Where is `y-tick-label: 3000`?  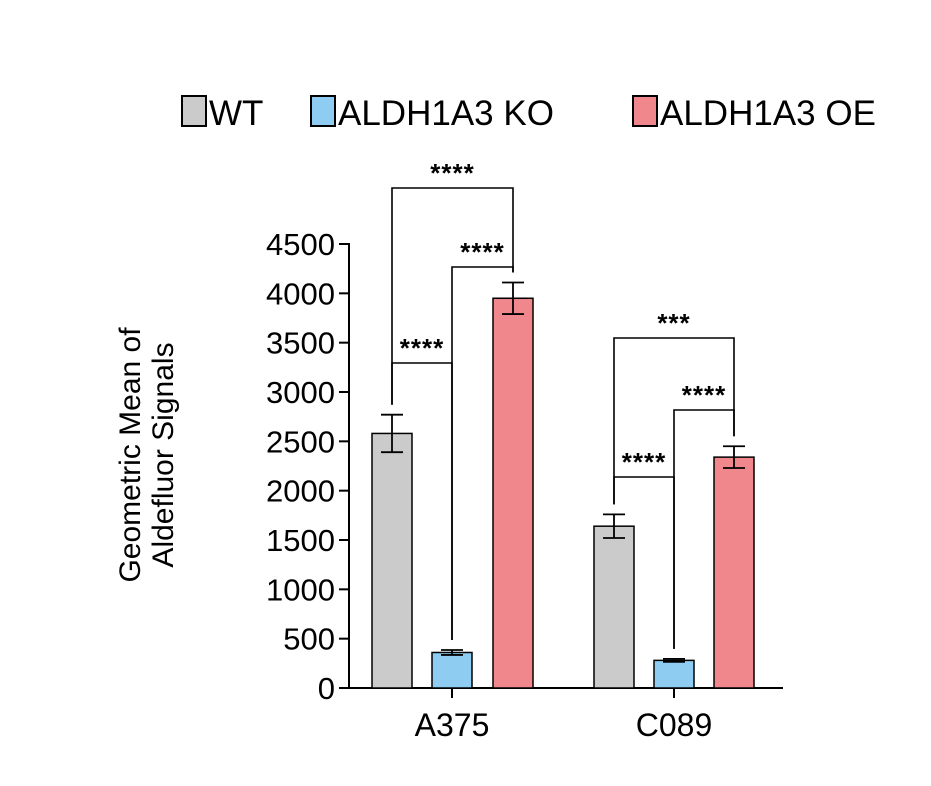
y-tick-label: 3000 is located at coordinates (300, 392).